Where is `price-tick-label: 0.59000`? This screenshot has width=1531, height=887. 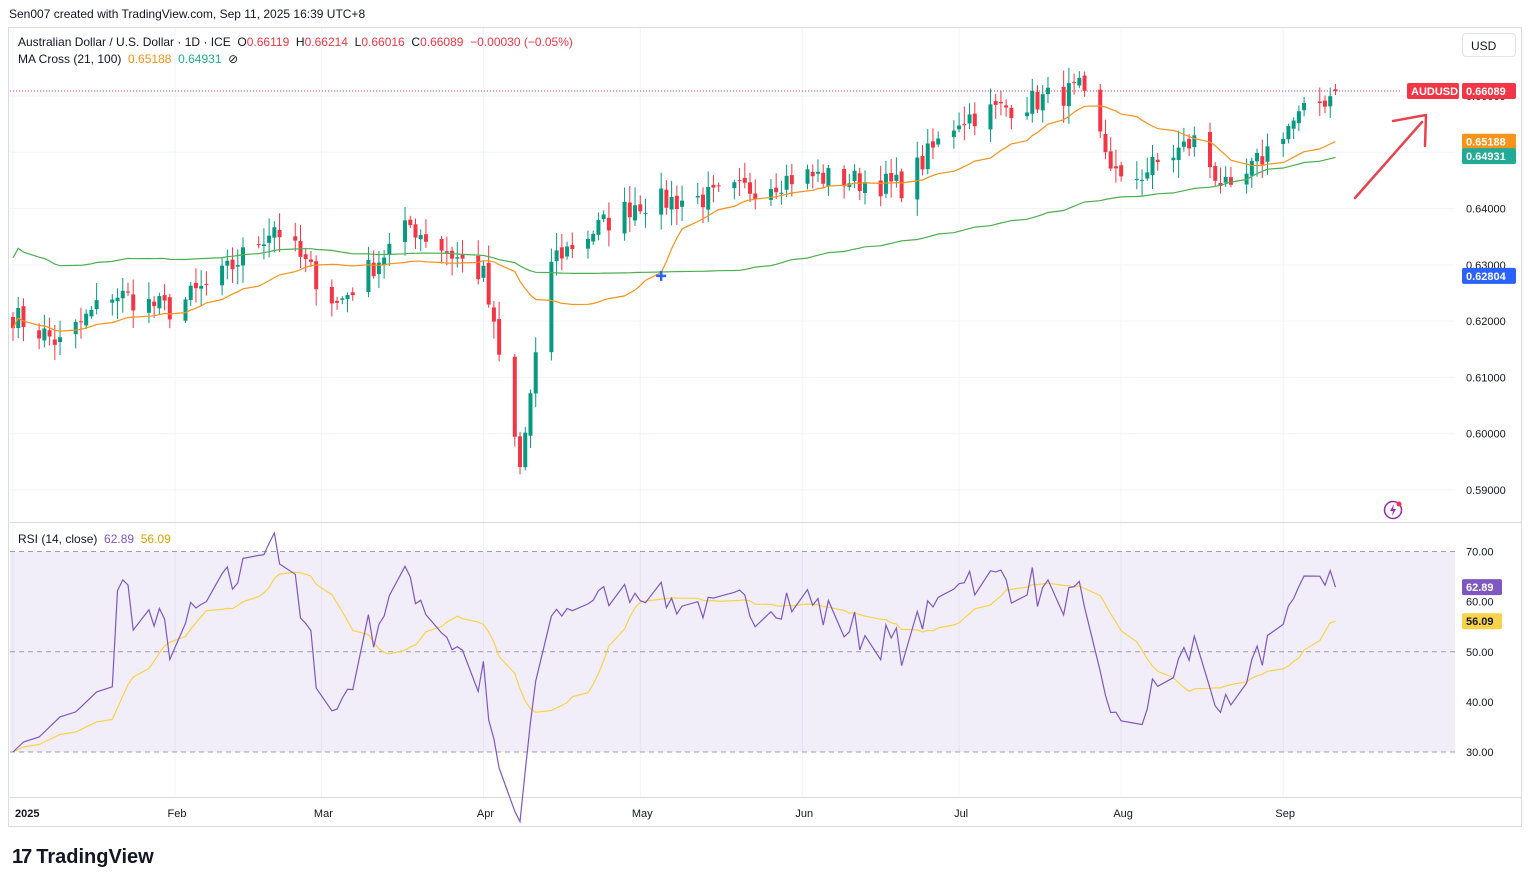
price-tick-label: 0.59000 is located at coordinates (1486, 491).